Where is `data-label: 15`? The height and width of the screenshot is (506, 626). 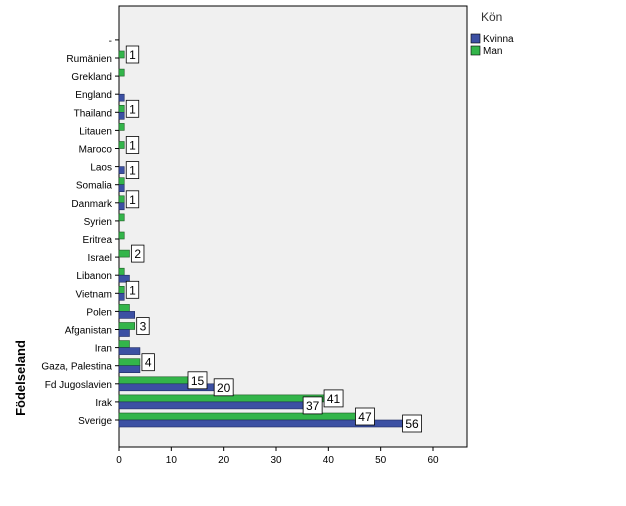
data-label: 15 is located at coordinates (198, 381).